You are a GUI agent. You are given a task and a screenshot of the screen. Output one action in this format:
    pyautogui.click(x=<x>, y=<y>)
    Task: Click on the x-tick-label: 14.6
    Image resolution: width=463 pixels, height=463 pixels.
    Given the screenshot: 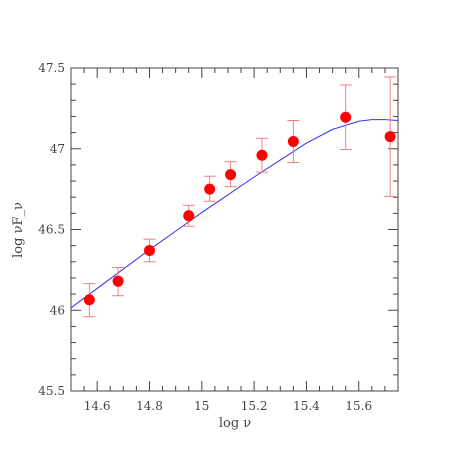 What is the action you would take?
    pyautogui.click(x=97, y=406)
    